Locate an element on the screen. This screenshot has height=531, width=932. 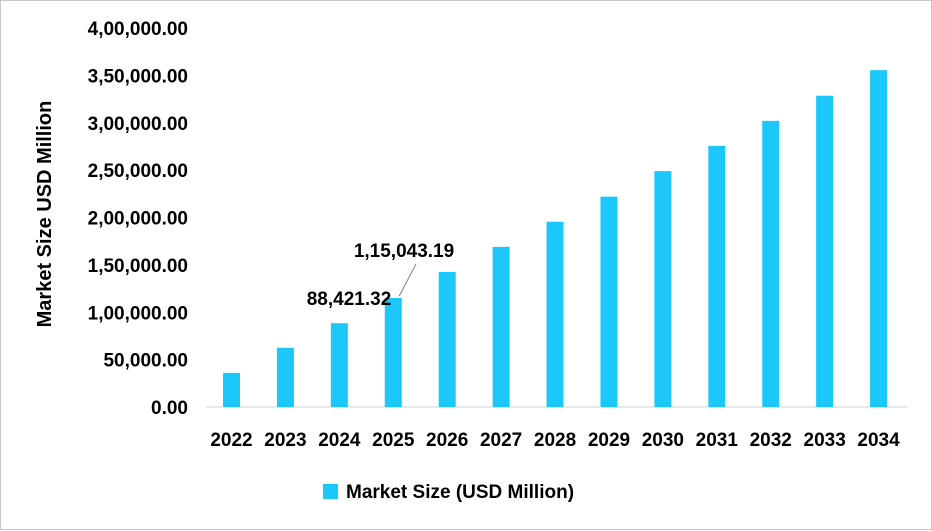
x-tick-label: 2033 is located at coordinates (825, 440).